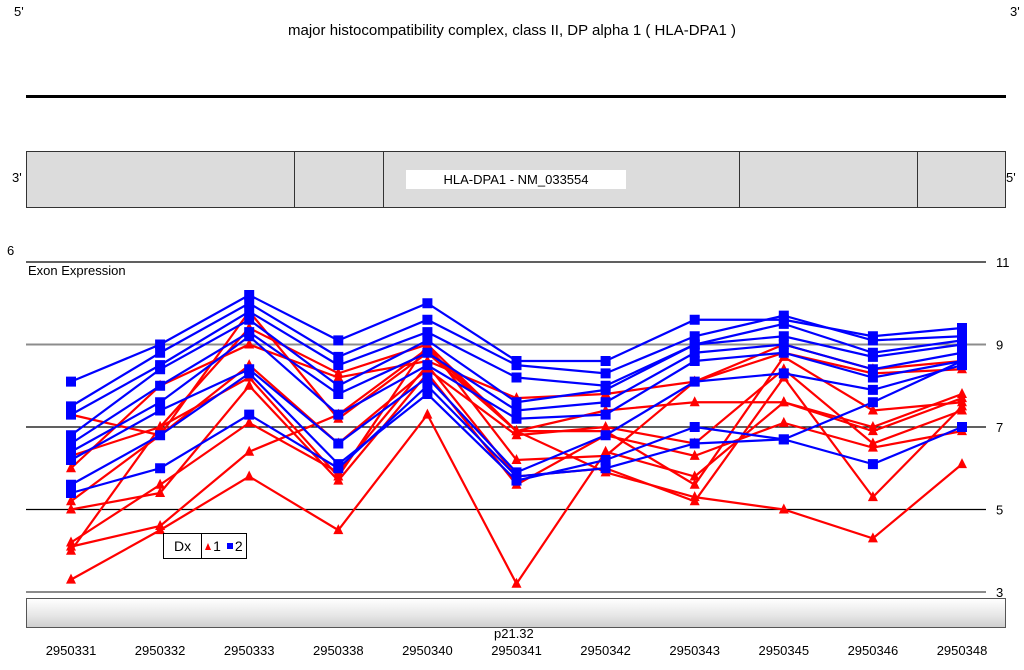 The width and height of the screenshot is (1024, 670). What do you see at coordinates (235, 546) in the screenshot?
I see `legend-item-2: 2` at bounding box center [235, 546].